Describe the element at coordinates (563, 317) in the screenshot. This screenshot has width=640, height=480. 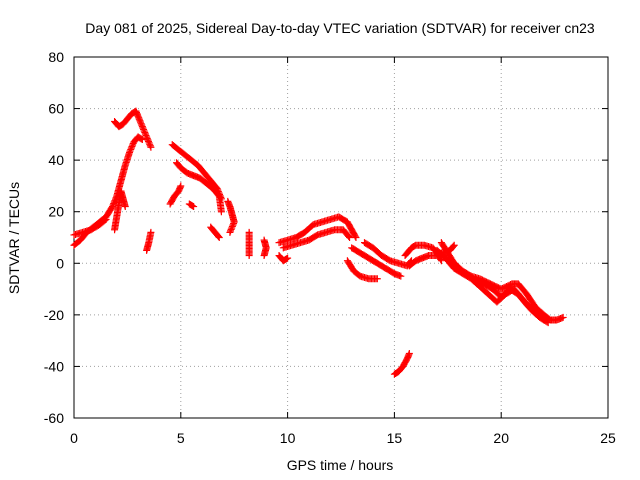
I see `track-w-point` at that location.